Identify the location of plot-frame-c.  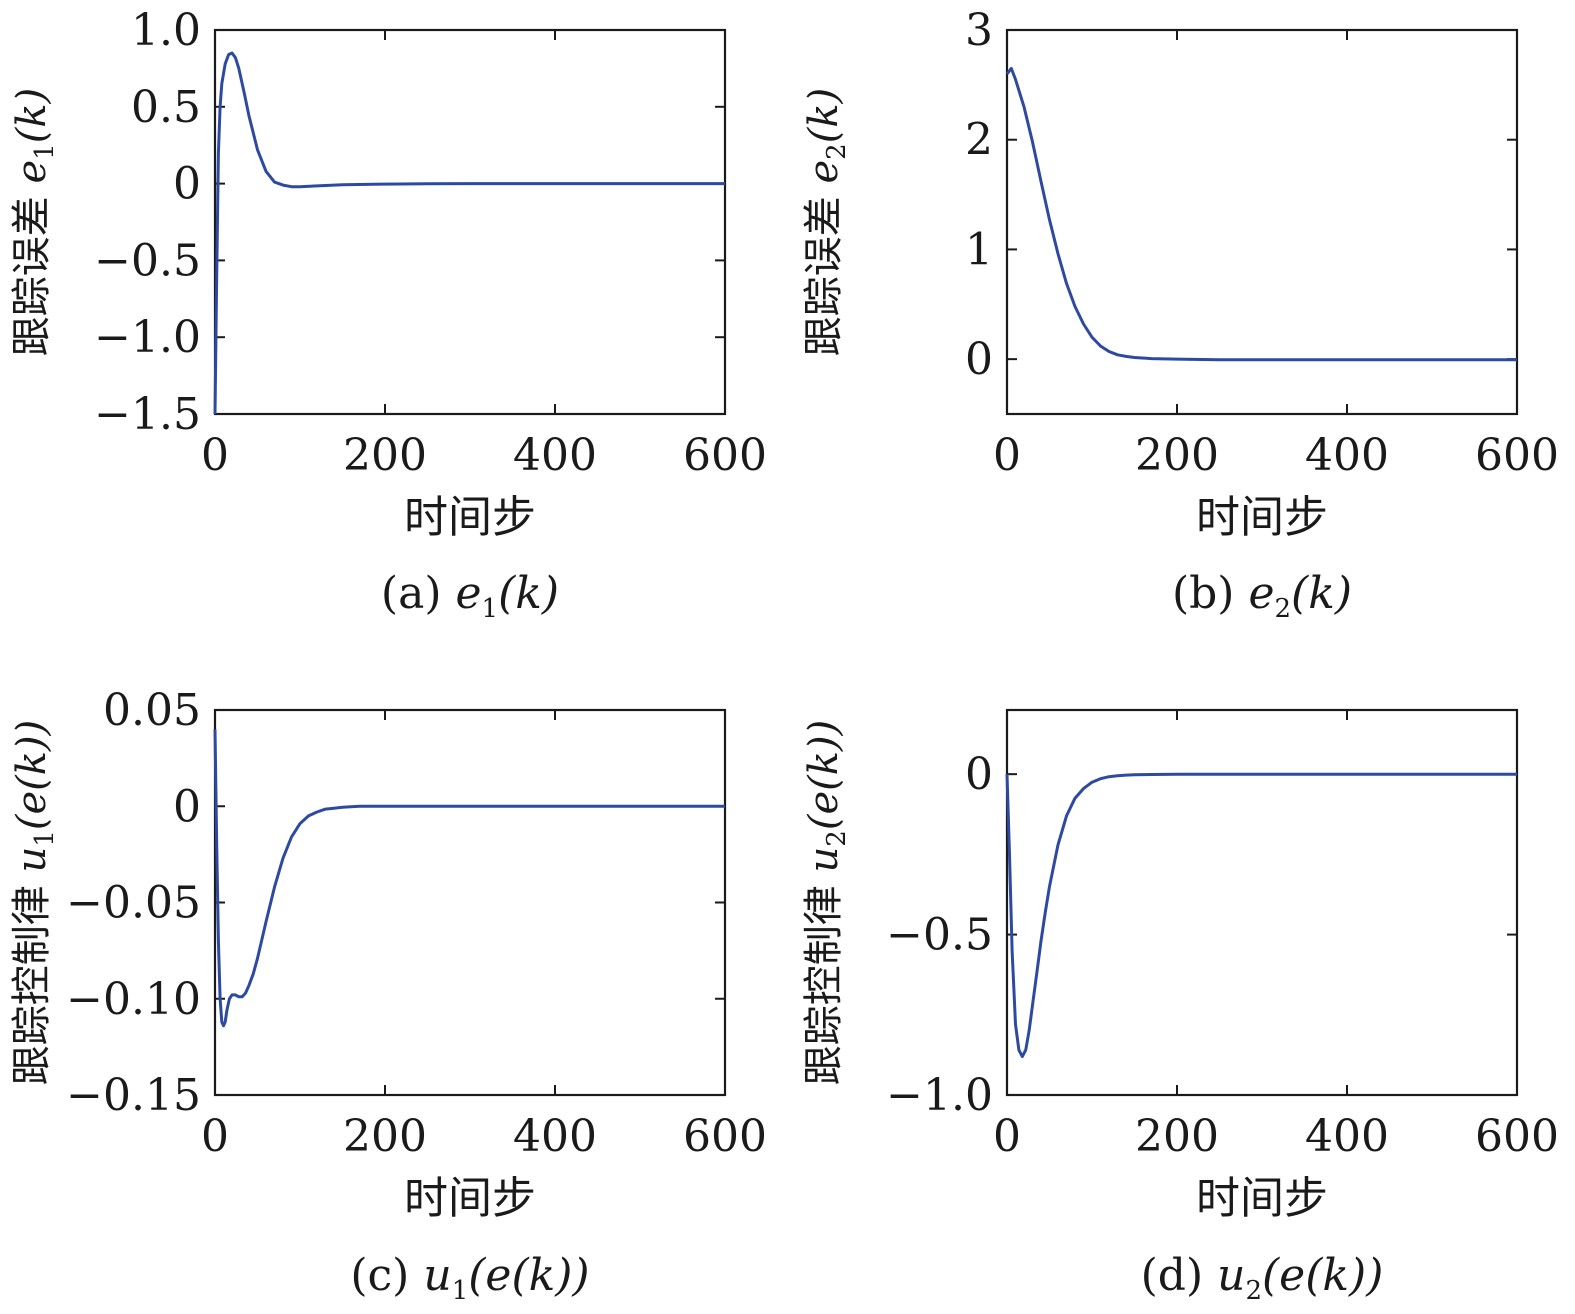
(470, 902).